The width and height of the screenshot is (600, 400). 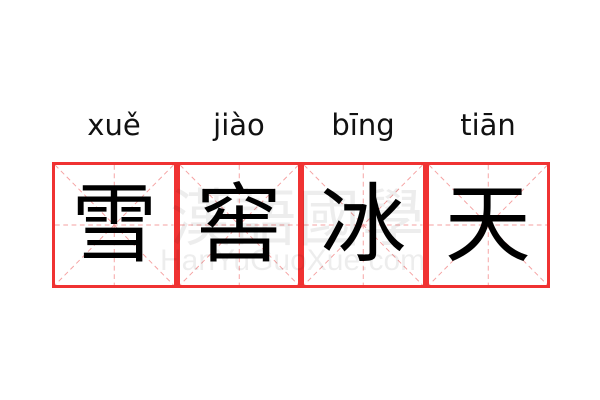 I want to click on character-cell: 冰, so click(x=363, y=225).